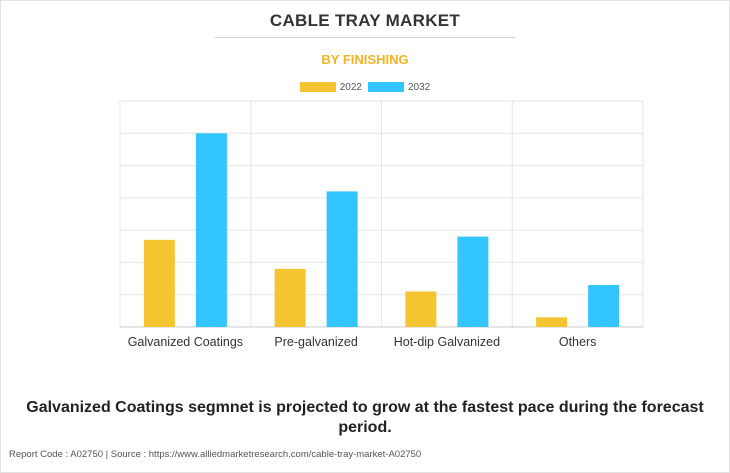  What do you see at coordinates (315, 342) in the screenshot?
I see `x-tick-label: Pre-galvanized` at bounding box center [315, 342].